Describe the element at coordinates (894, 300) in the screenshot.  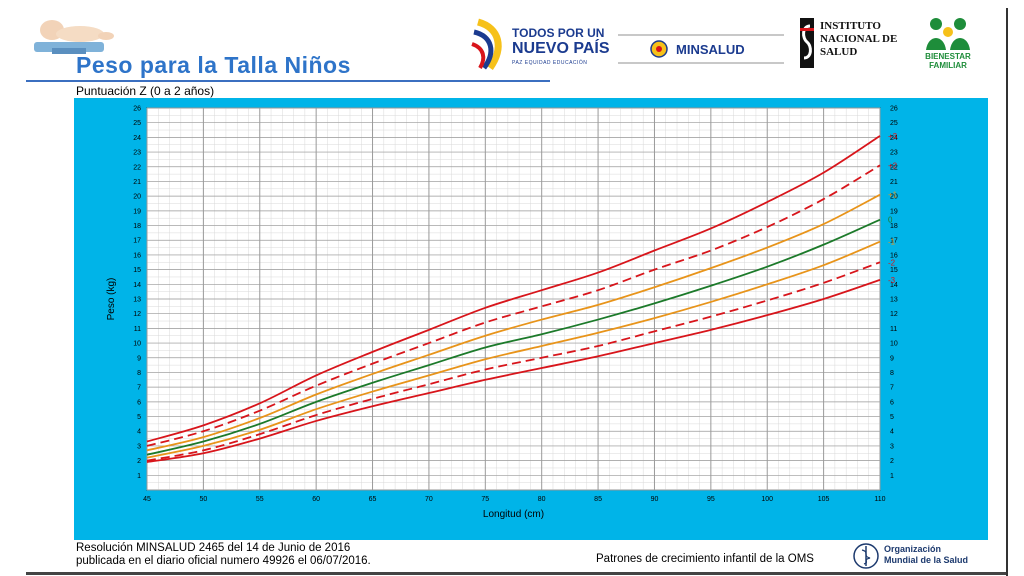
I see `y-tick-label-right: 13` at that location.